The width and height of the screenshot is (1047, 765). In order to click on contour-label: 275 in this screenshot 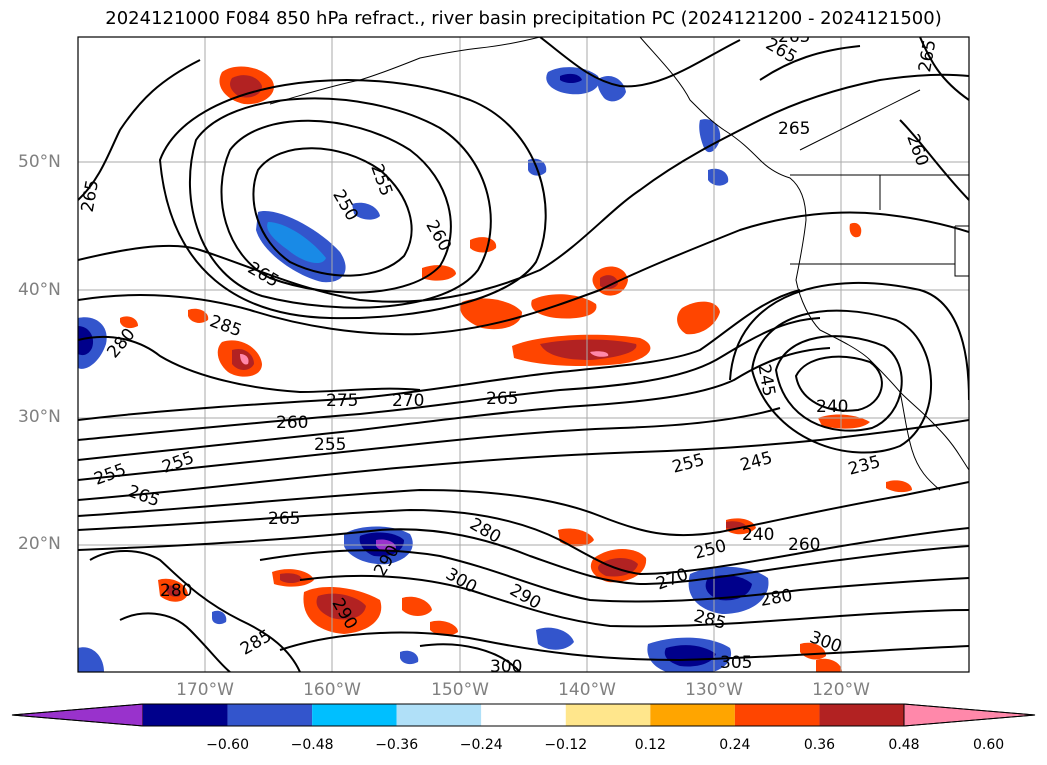, I will do `click(342, 401)`.